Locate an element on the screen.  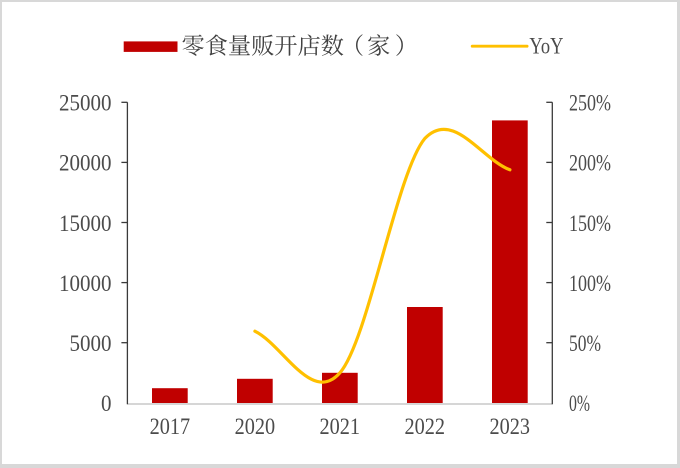
svg-text: 2020 is located at coordinates (255, 426).